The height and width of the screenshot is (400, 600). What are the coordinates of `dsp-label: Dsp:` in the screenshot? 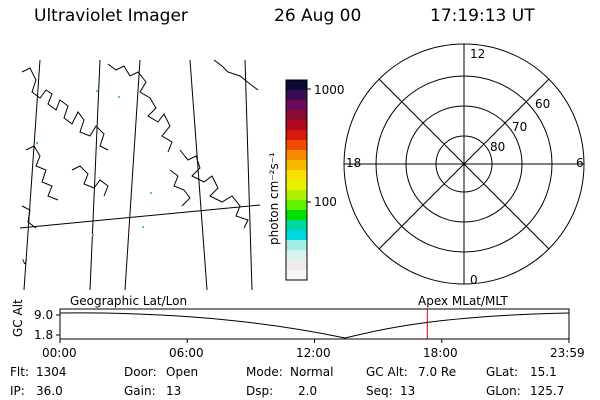 It's located at (260, 391).